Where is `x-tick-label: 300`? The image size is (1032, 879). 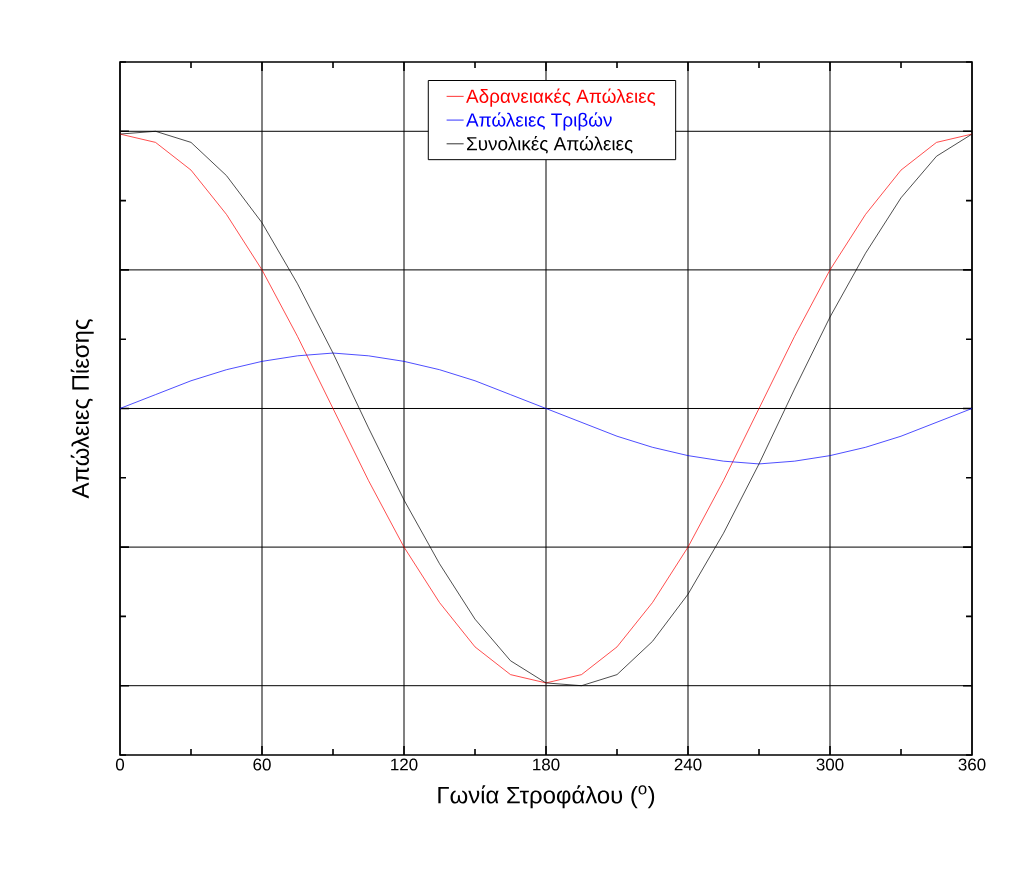
x-tick-label: 300 is located at coordinates (830, 764).